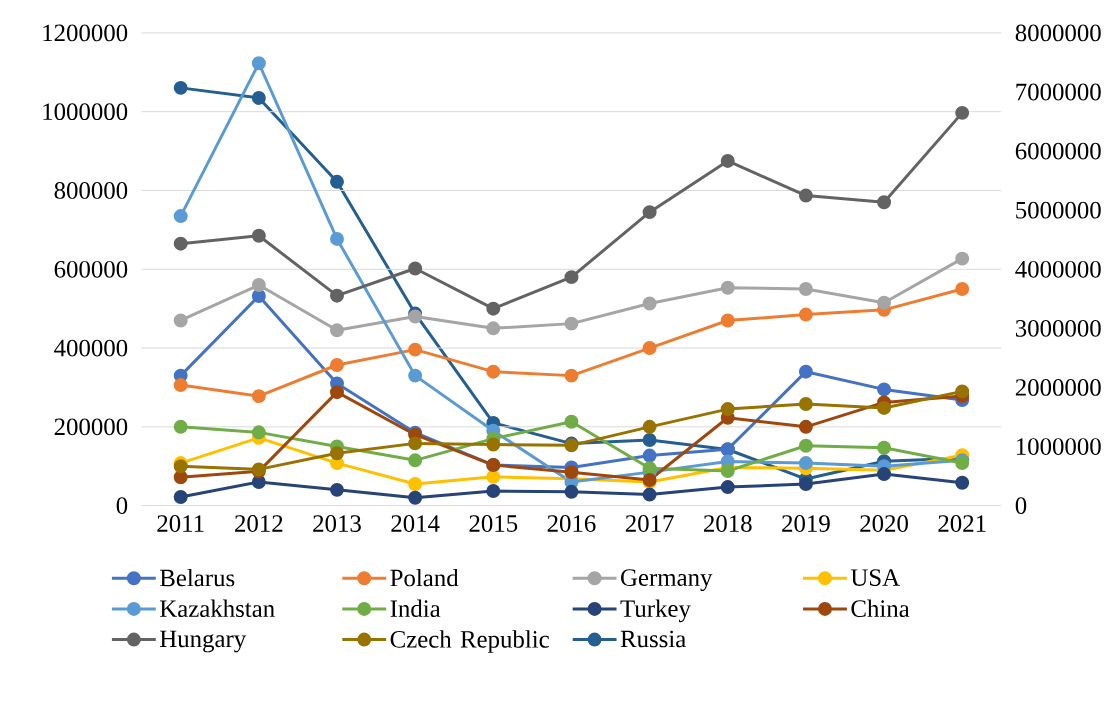 Image resolution: width=1105 pixels, height=704 pixels. What do you see at coordinates (728, 523) in the screenshot?
I see `x-tick-label: 2018` at bounding box center [728, 523].